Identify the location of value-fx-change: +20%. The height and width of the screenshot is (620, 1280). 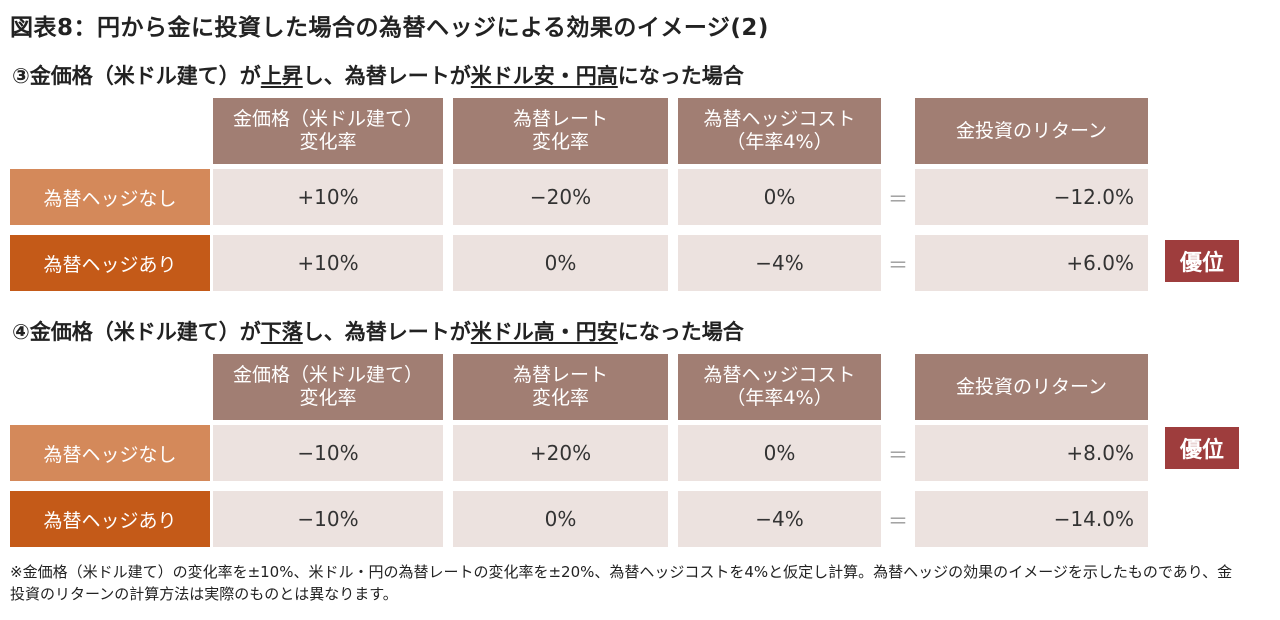
(560, 453).